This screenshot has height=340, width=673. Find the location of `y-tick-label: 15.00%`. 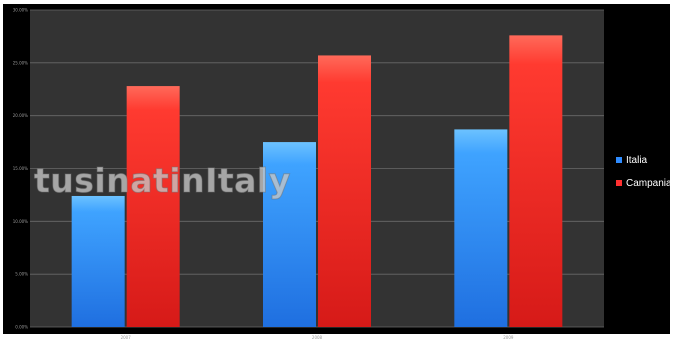

y-tick-label: 15.00% is located at coordinates (20, 168).